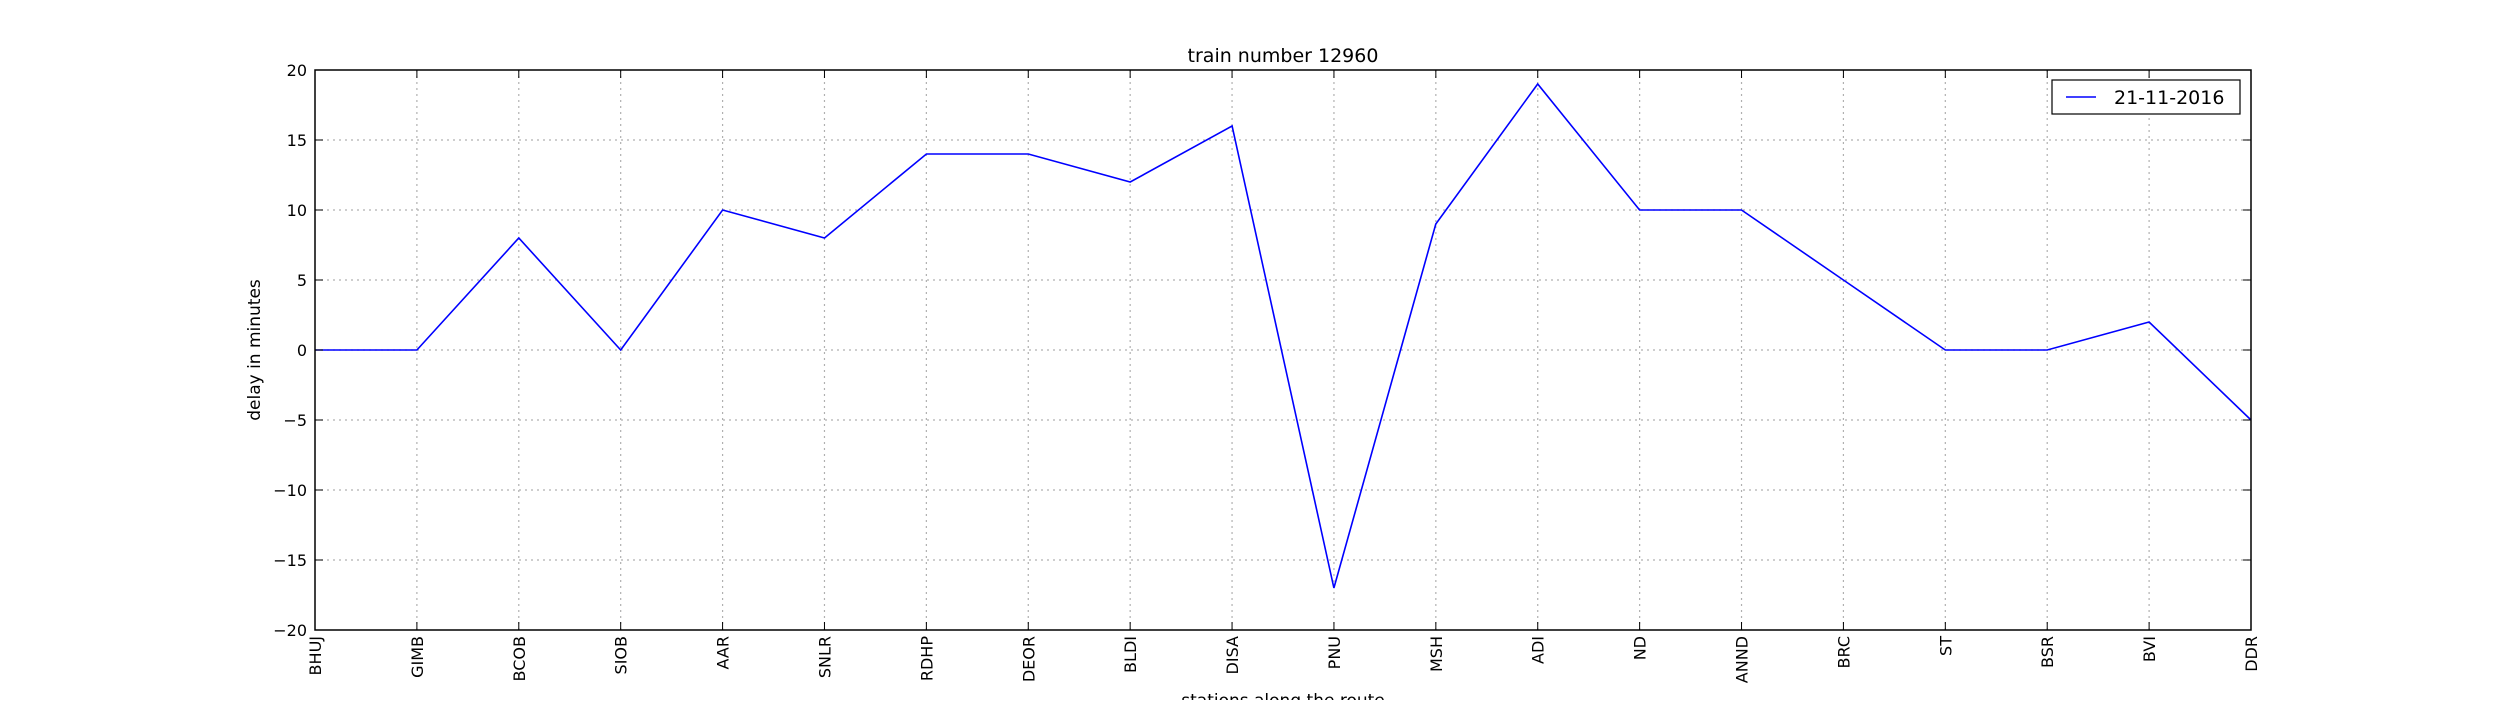 This screenshot has width=2500, height=704. I want to click on x-tick-label: AAR, so click(723, 652).